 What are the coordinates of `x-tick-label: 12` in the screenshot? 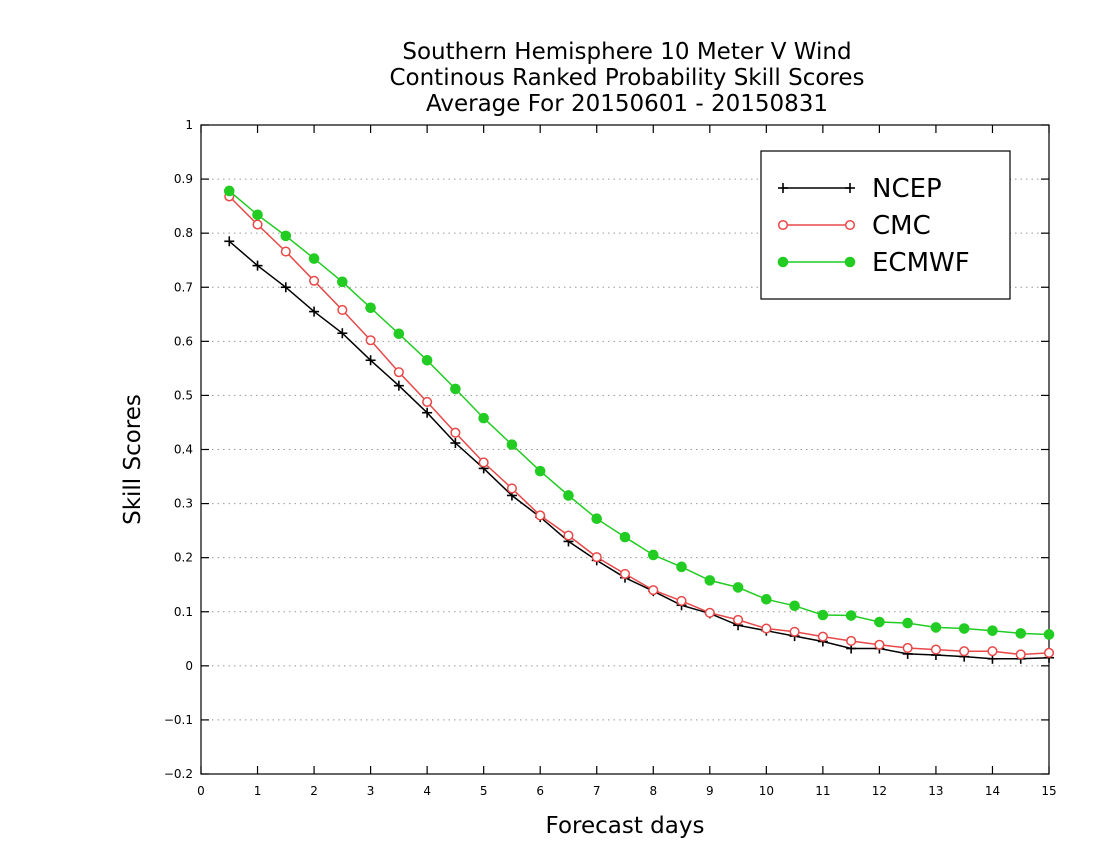 It's located at (879, 791).